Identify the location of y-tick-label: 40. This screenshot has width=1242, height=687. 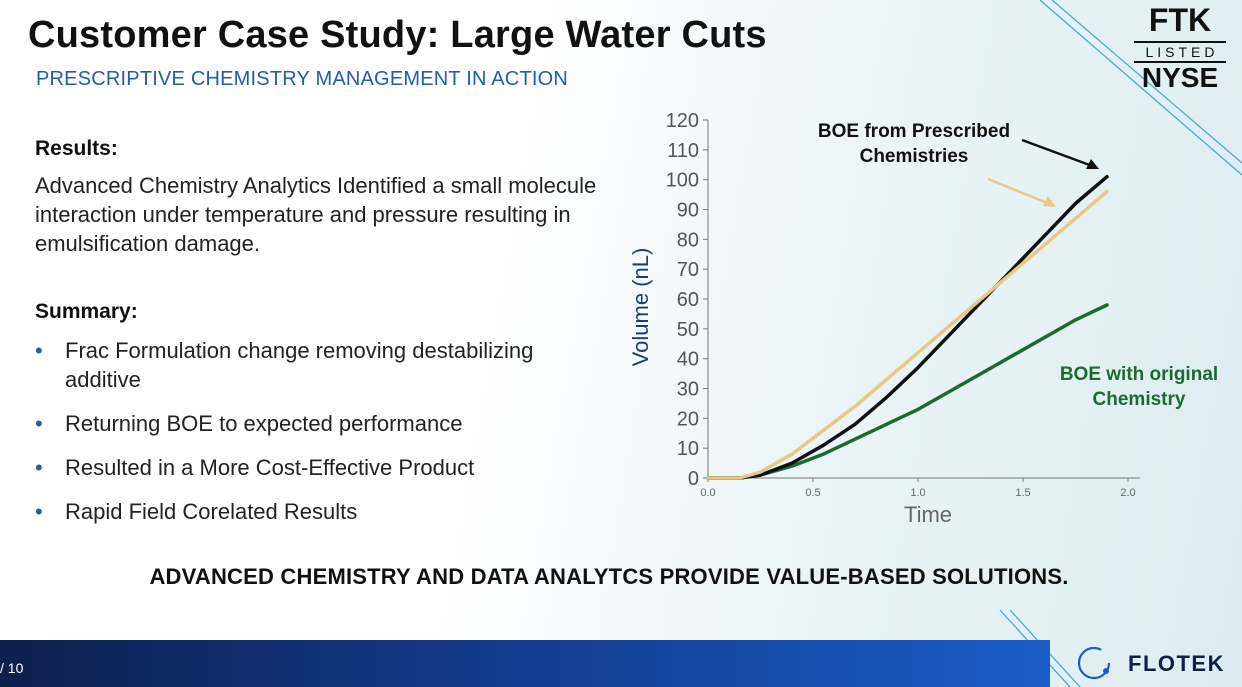
(688, 360).